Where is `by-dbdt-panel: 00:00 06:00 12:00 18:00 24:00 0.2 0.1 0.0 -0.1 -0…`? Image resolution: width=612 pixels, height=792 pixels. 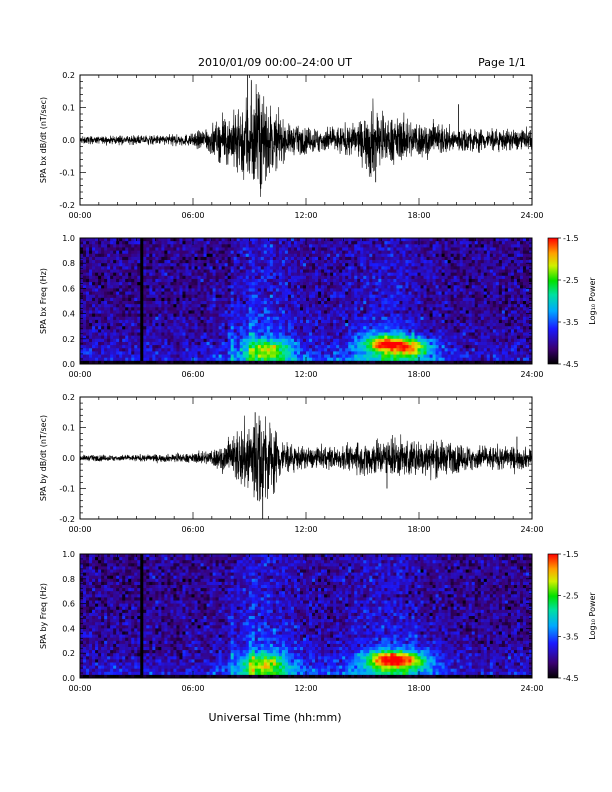
by-dbdt-panel: 00:00 06:00 12:00 18:00 24:00 0.2 0.1 0.0 -0.1 -0… is located at coordinates (291, 463).